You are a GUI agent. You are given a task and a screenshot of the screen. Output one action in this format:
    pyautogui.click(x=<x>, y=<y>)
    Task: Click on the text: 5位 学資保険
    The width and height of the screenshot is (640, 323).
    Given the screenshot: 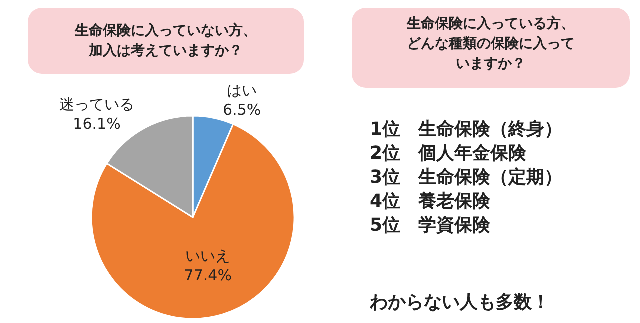 What is the action you would take?
    pyautogui.click(x=430, y=225)
    